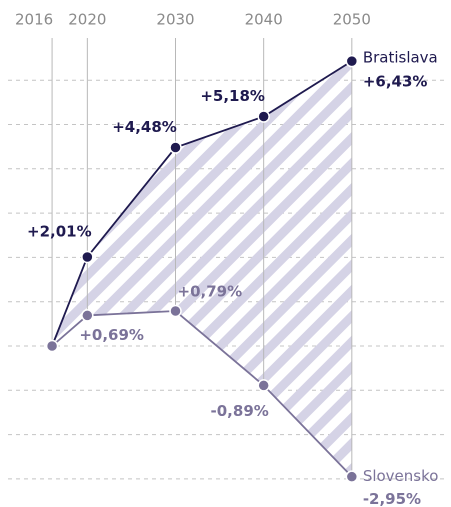  What do you see at coordinates (59, 231) in the screenshot?
I see `value-label: +2,01%` at bounding box center [59, 231].